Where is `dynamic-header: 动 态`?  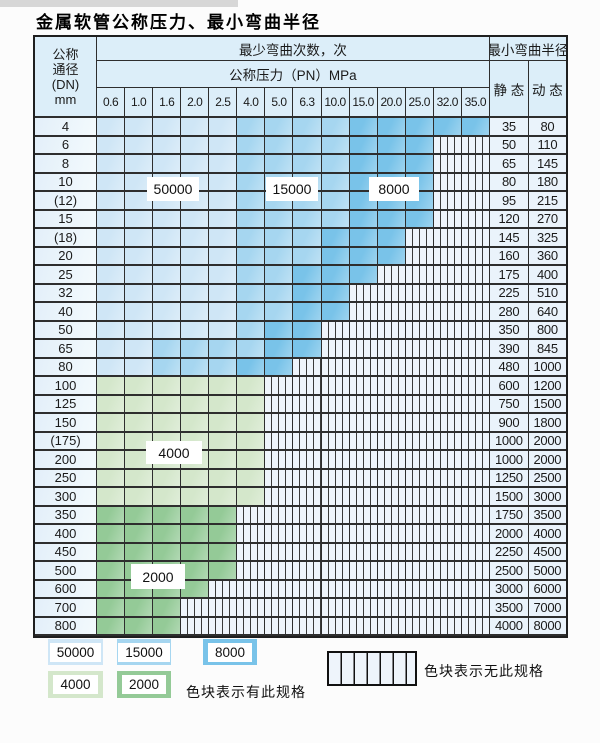
dynamic-header: 动 态 is located at coordinates (547, 89).